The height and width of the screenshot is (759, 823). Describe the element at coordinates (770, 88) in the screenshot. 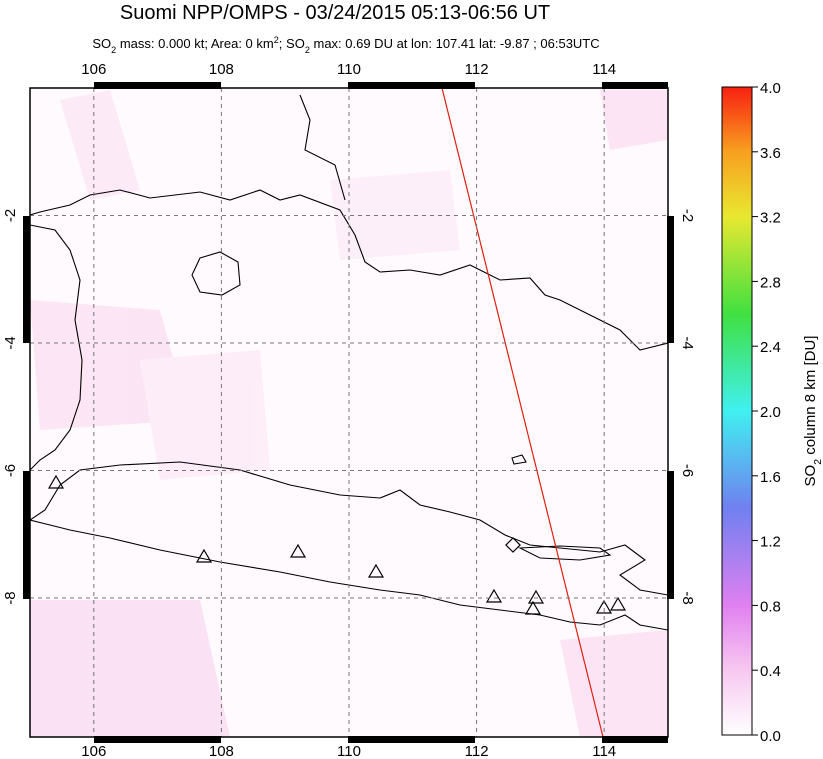

I see `colorbar-tick-label: 4.0` at that location.